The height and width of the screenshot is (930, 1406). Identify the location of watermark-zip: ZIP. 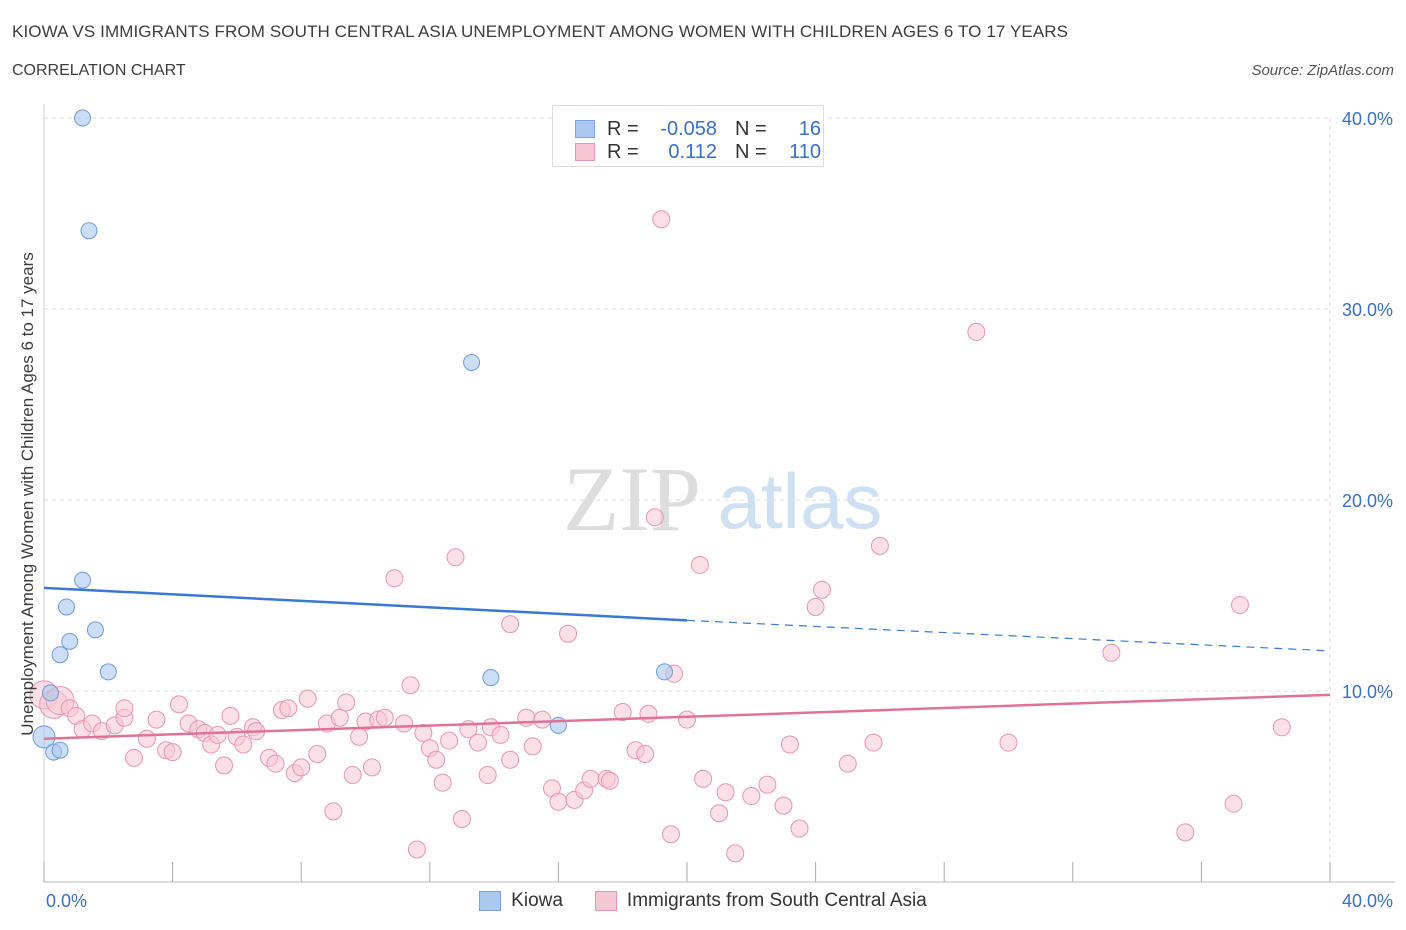
(632, 499).